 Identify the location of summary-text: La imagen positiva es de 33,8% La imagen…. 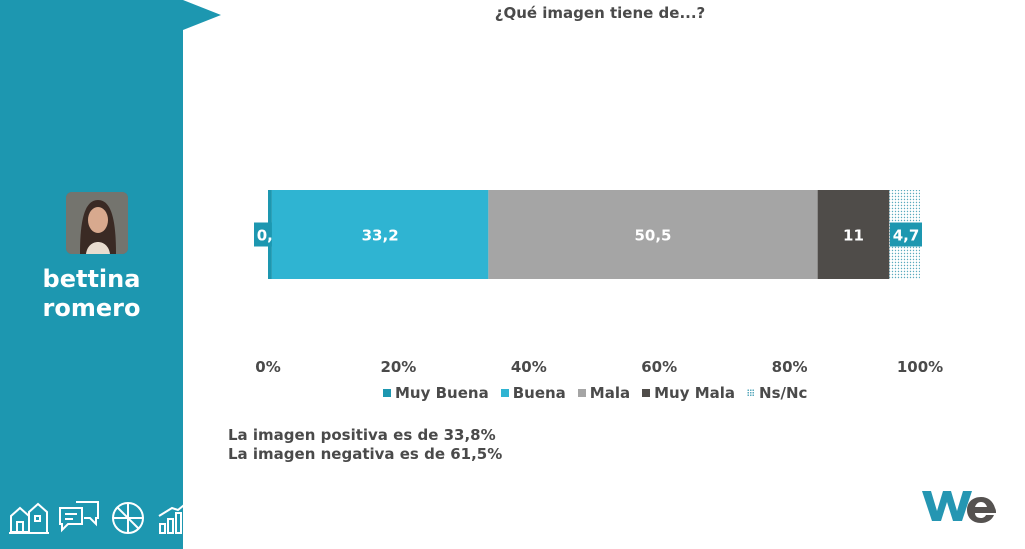
(365, 445).